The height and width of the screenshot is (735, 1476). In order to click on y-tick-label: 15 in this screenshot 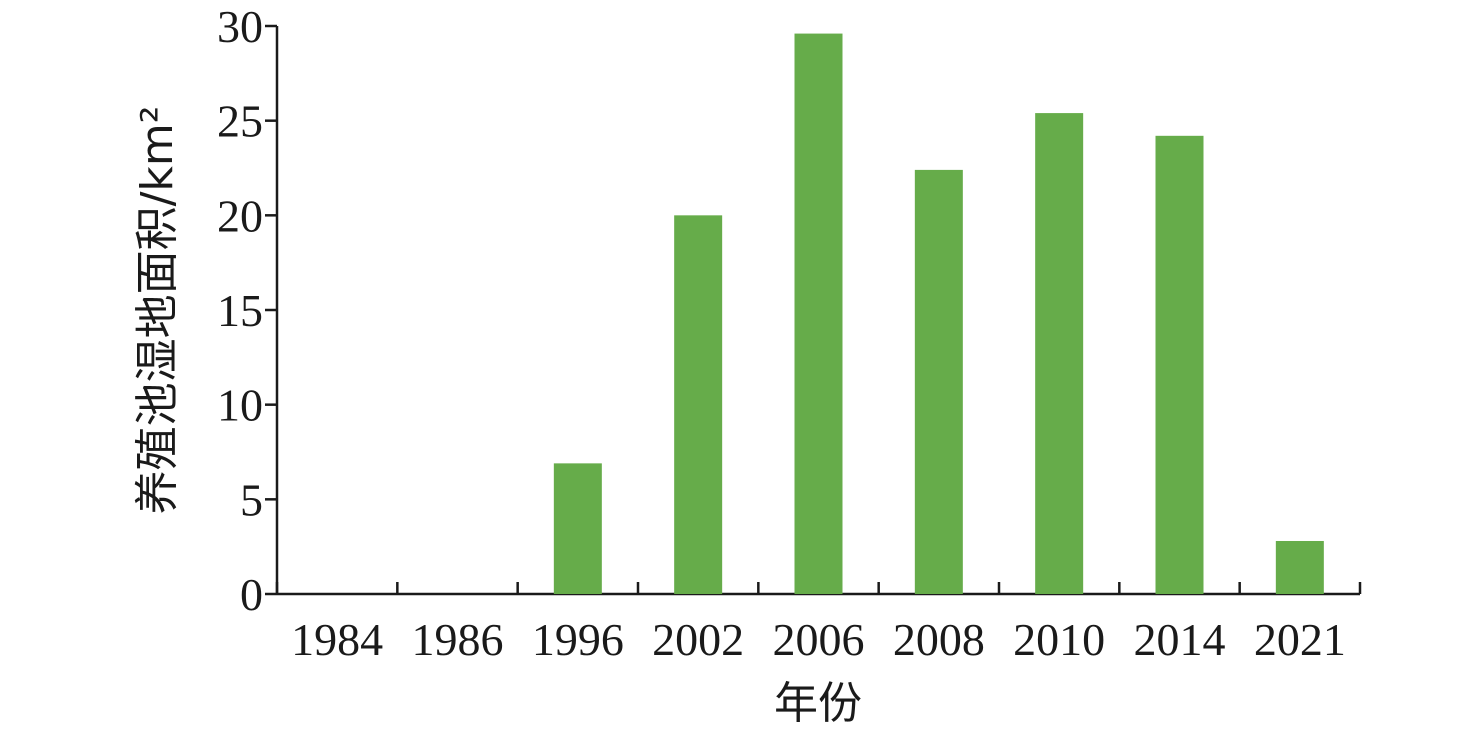, I will do `click(240, 310)`.